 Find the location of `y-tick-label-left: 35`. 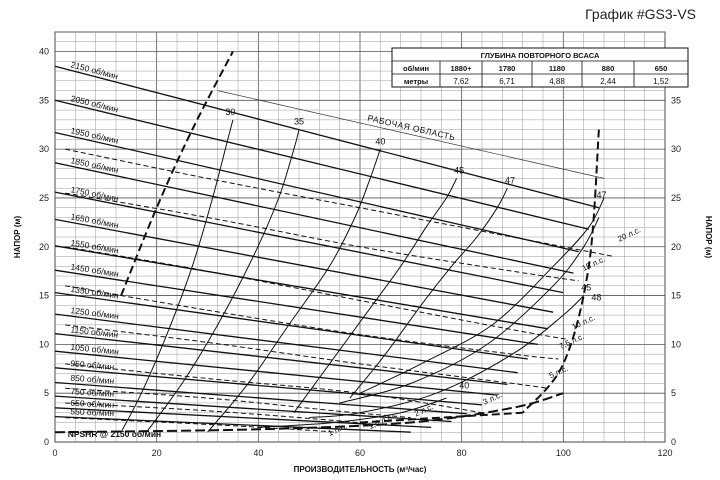

y-tick-label-left: 35 is located at coordinates (44, 100).